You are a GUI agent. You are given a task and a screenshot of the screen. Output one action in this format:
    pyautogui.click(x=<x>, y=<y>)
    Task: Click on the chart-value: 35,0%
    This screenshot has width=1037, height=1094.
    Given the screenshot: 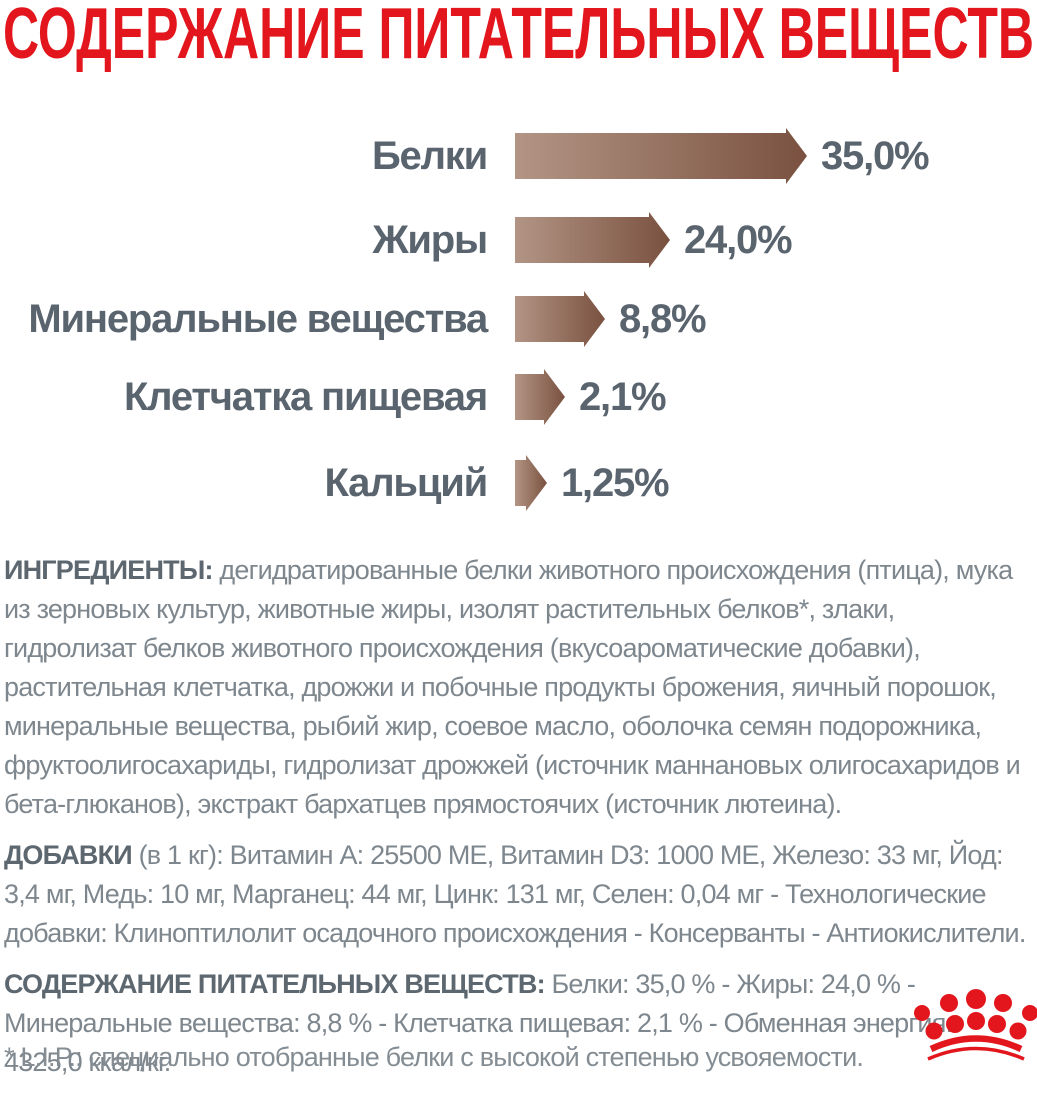 What is the action you would take?
    pyautogui.click(x=875, y=155)
    